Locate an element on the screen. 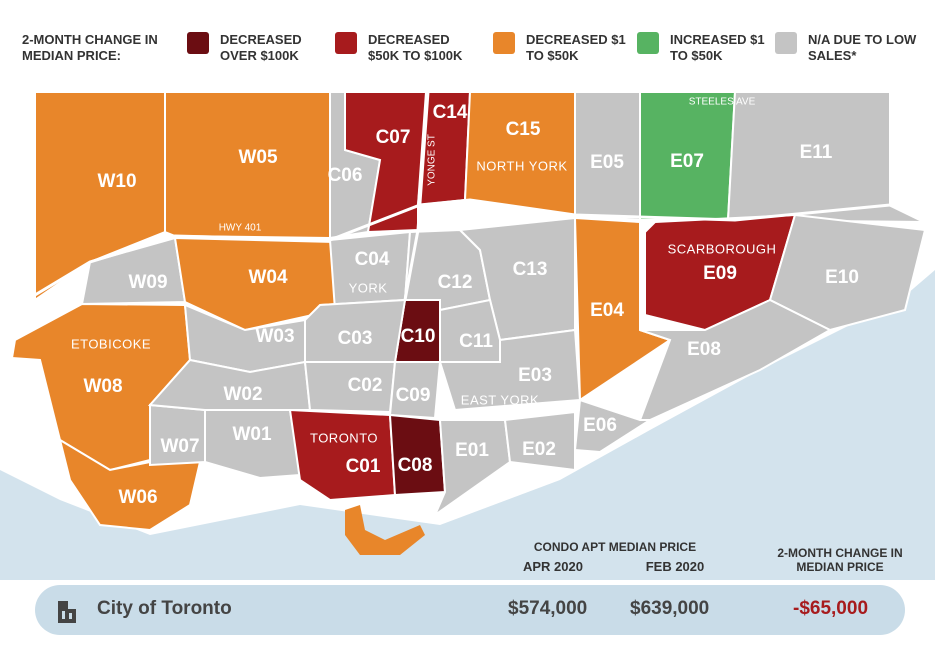  district-label: W01 is located at coordinates (252, 434).